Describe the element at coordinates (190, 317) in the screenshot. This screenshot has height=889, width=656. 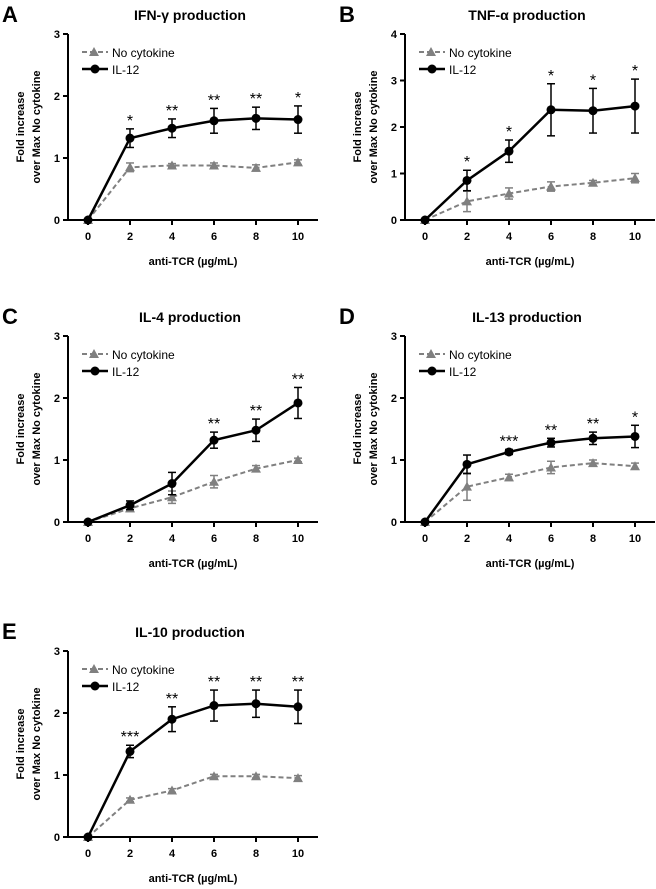
I see `chart-title: IL-4 production` at that location.